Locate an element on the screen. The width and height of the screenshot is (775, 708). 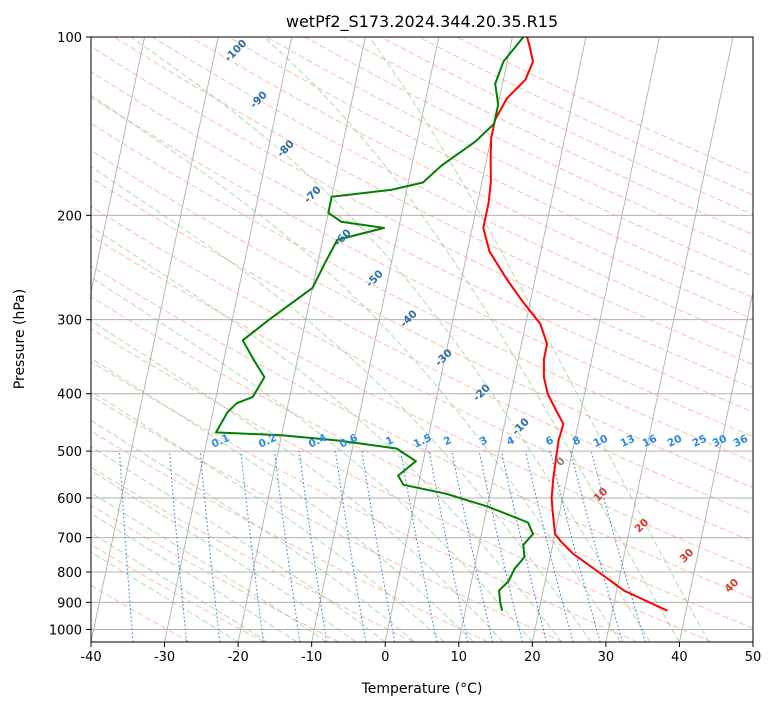
y-tick-label: 1000 is located at coordinates (65, 630).